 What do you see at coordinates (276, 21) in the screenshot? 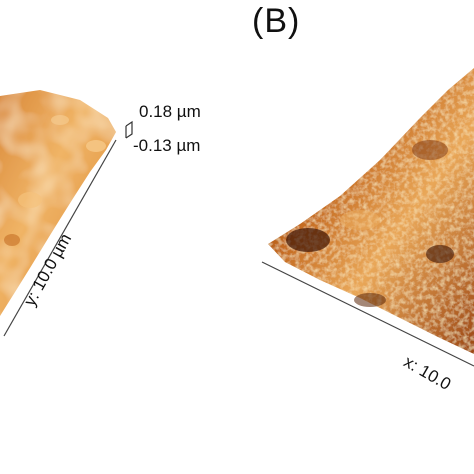
I see `panel-label: (B)` at bounding box center [276, 21].